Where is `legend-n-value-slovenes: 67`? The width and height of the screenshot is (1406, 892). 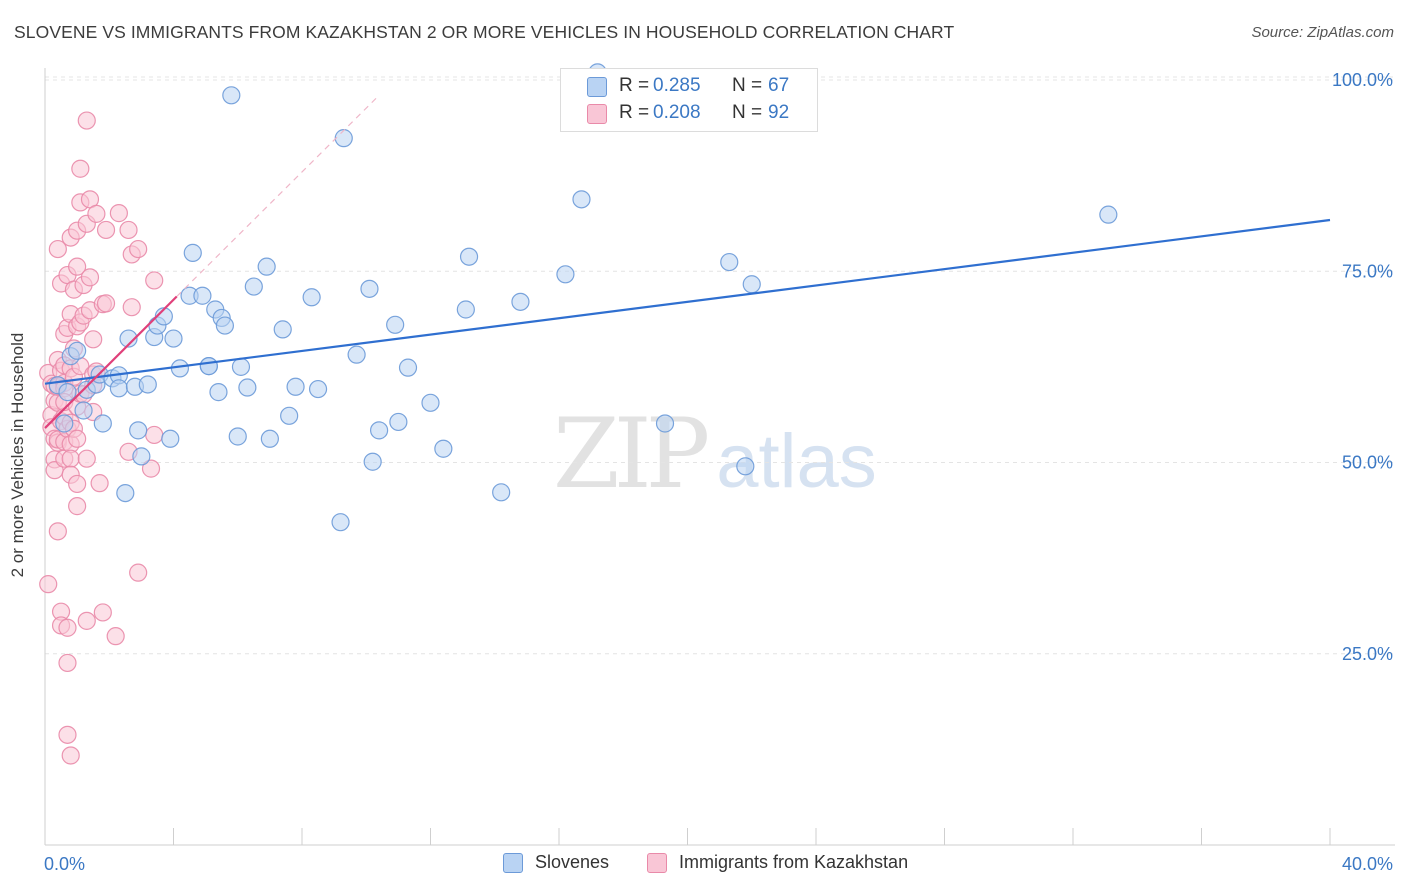 legend-n-value-slovenes: 67 is located at coordinates (779, 85).